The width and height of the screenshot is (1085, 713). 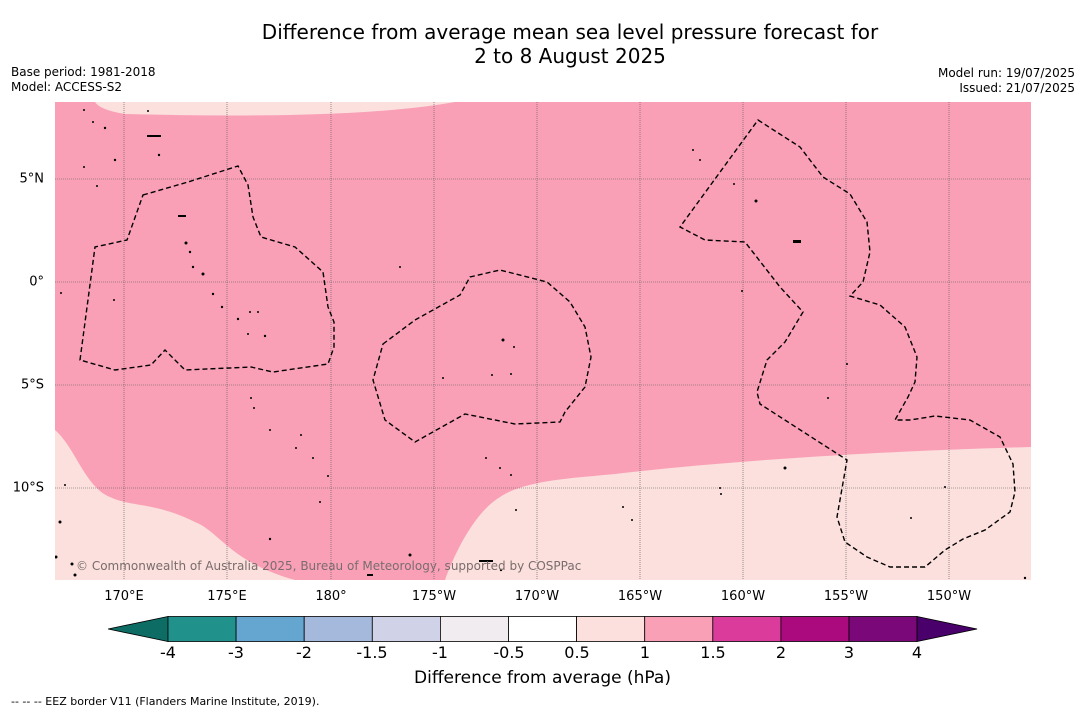 What do you see at coordinates (36, 282) in the screenshot?
I see `y-tick-label: 0°` at bounding box center [36, 282].